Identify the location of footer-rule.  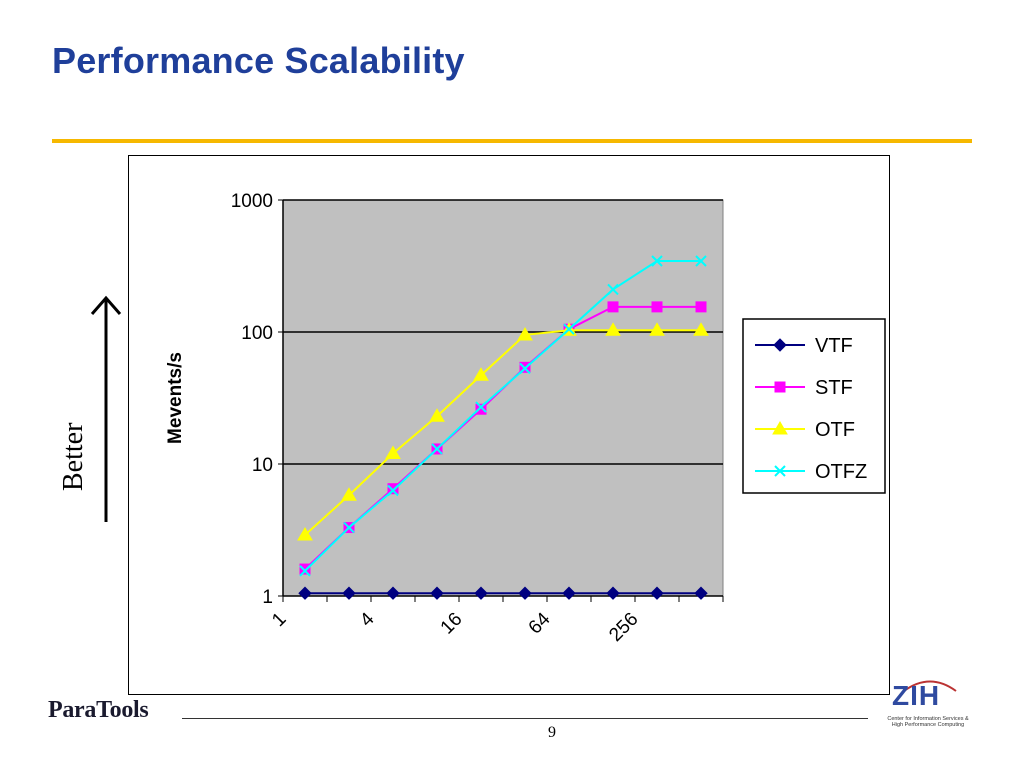
(525, 718).